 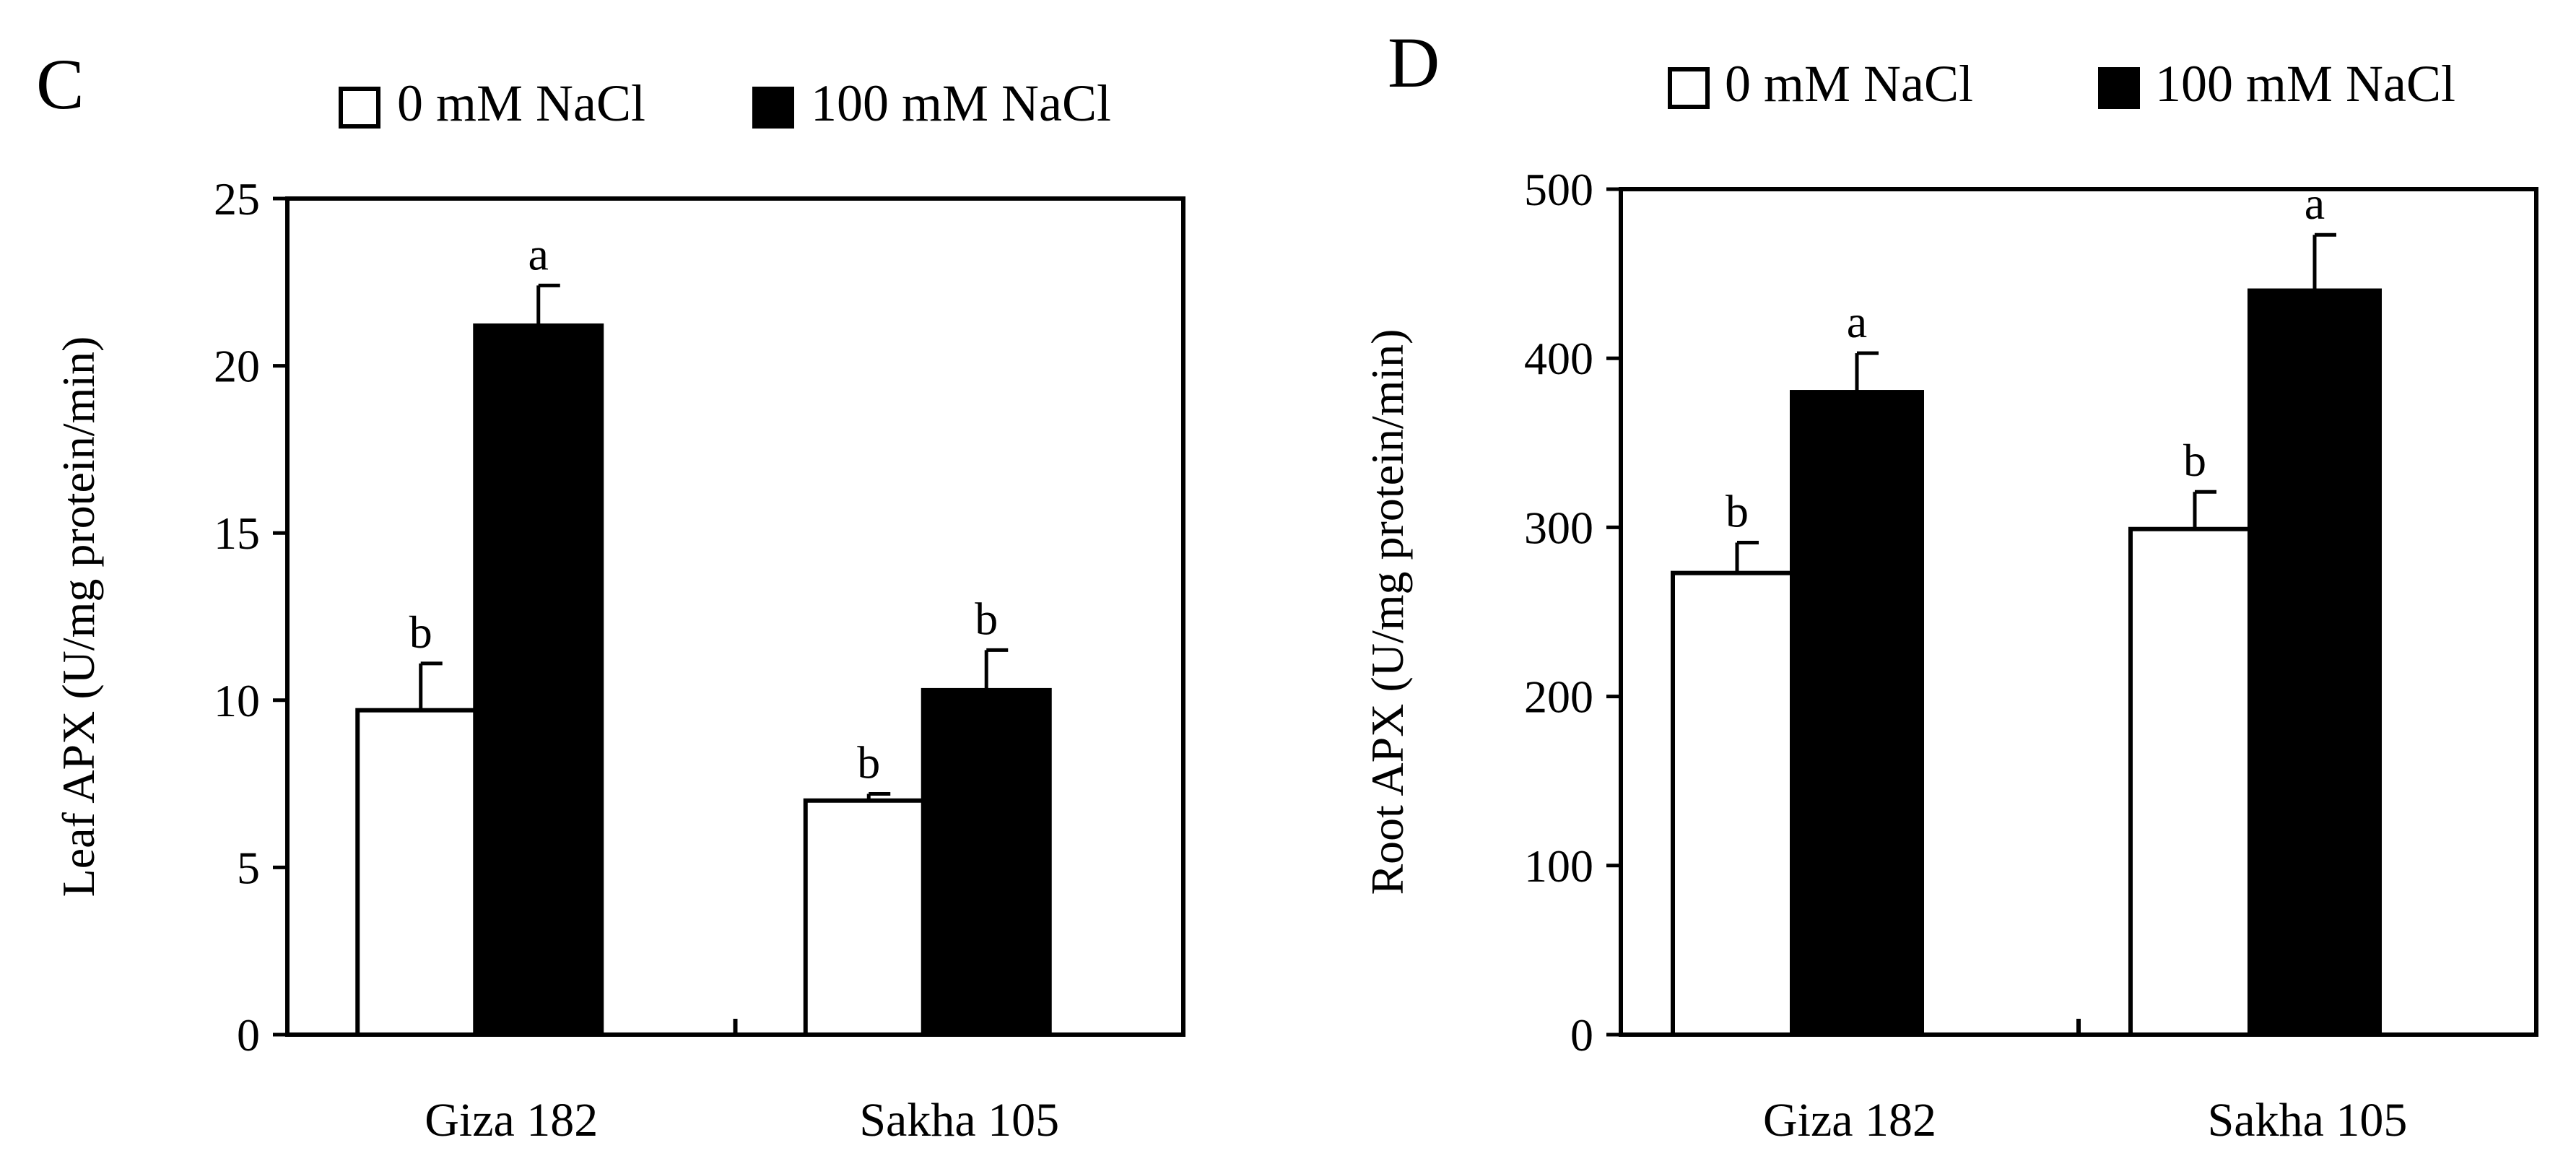 I want to click on x-category-label-d-0: Giza 182, so click(x=1849, y=1120).